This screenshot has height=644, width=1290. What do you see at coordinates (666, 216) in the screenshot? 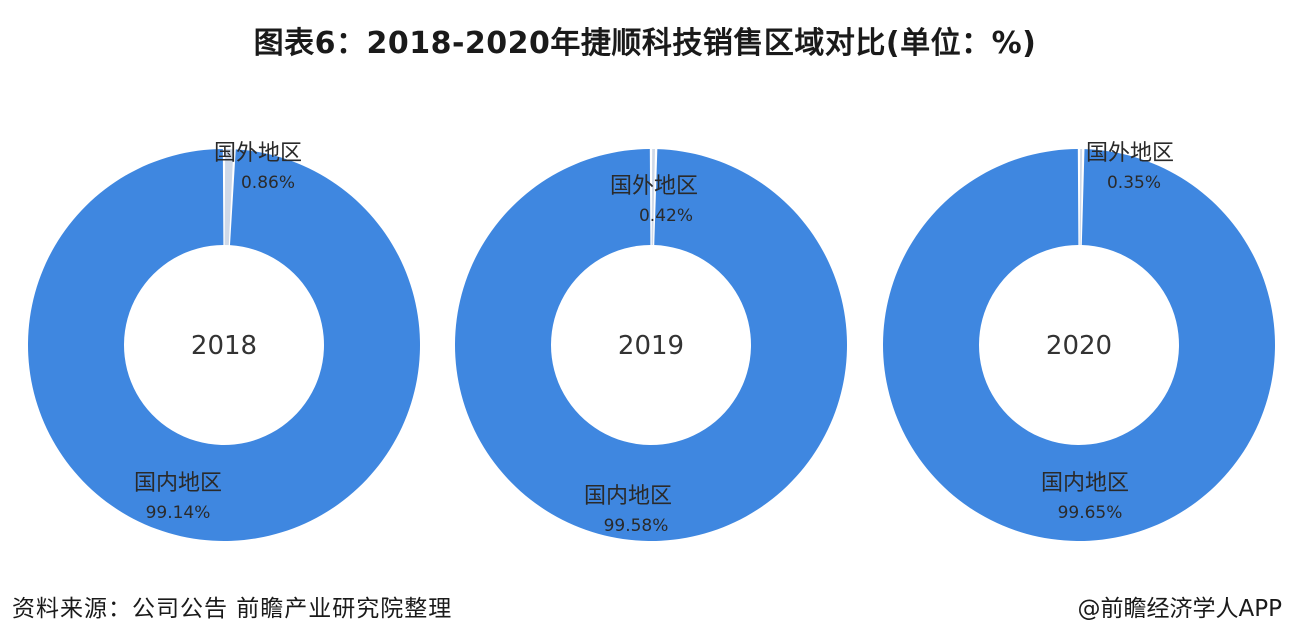
I see `foreign-value: 0.42%` at bounding box center [666, 216].